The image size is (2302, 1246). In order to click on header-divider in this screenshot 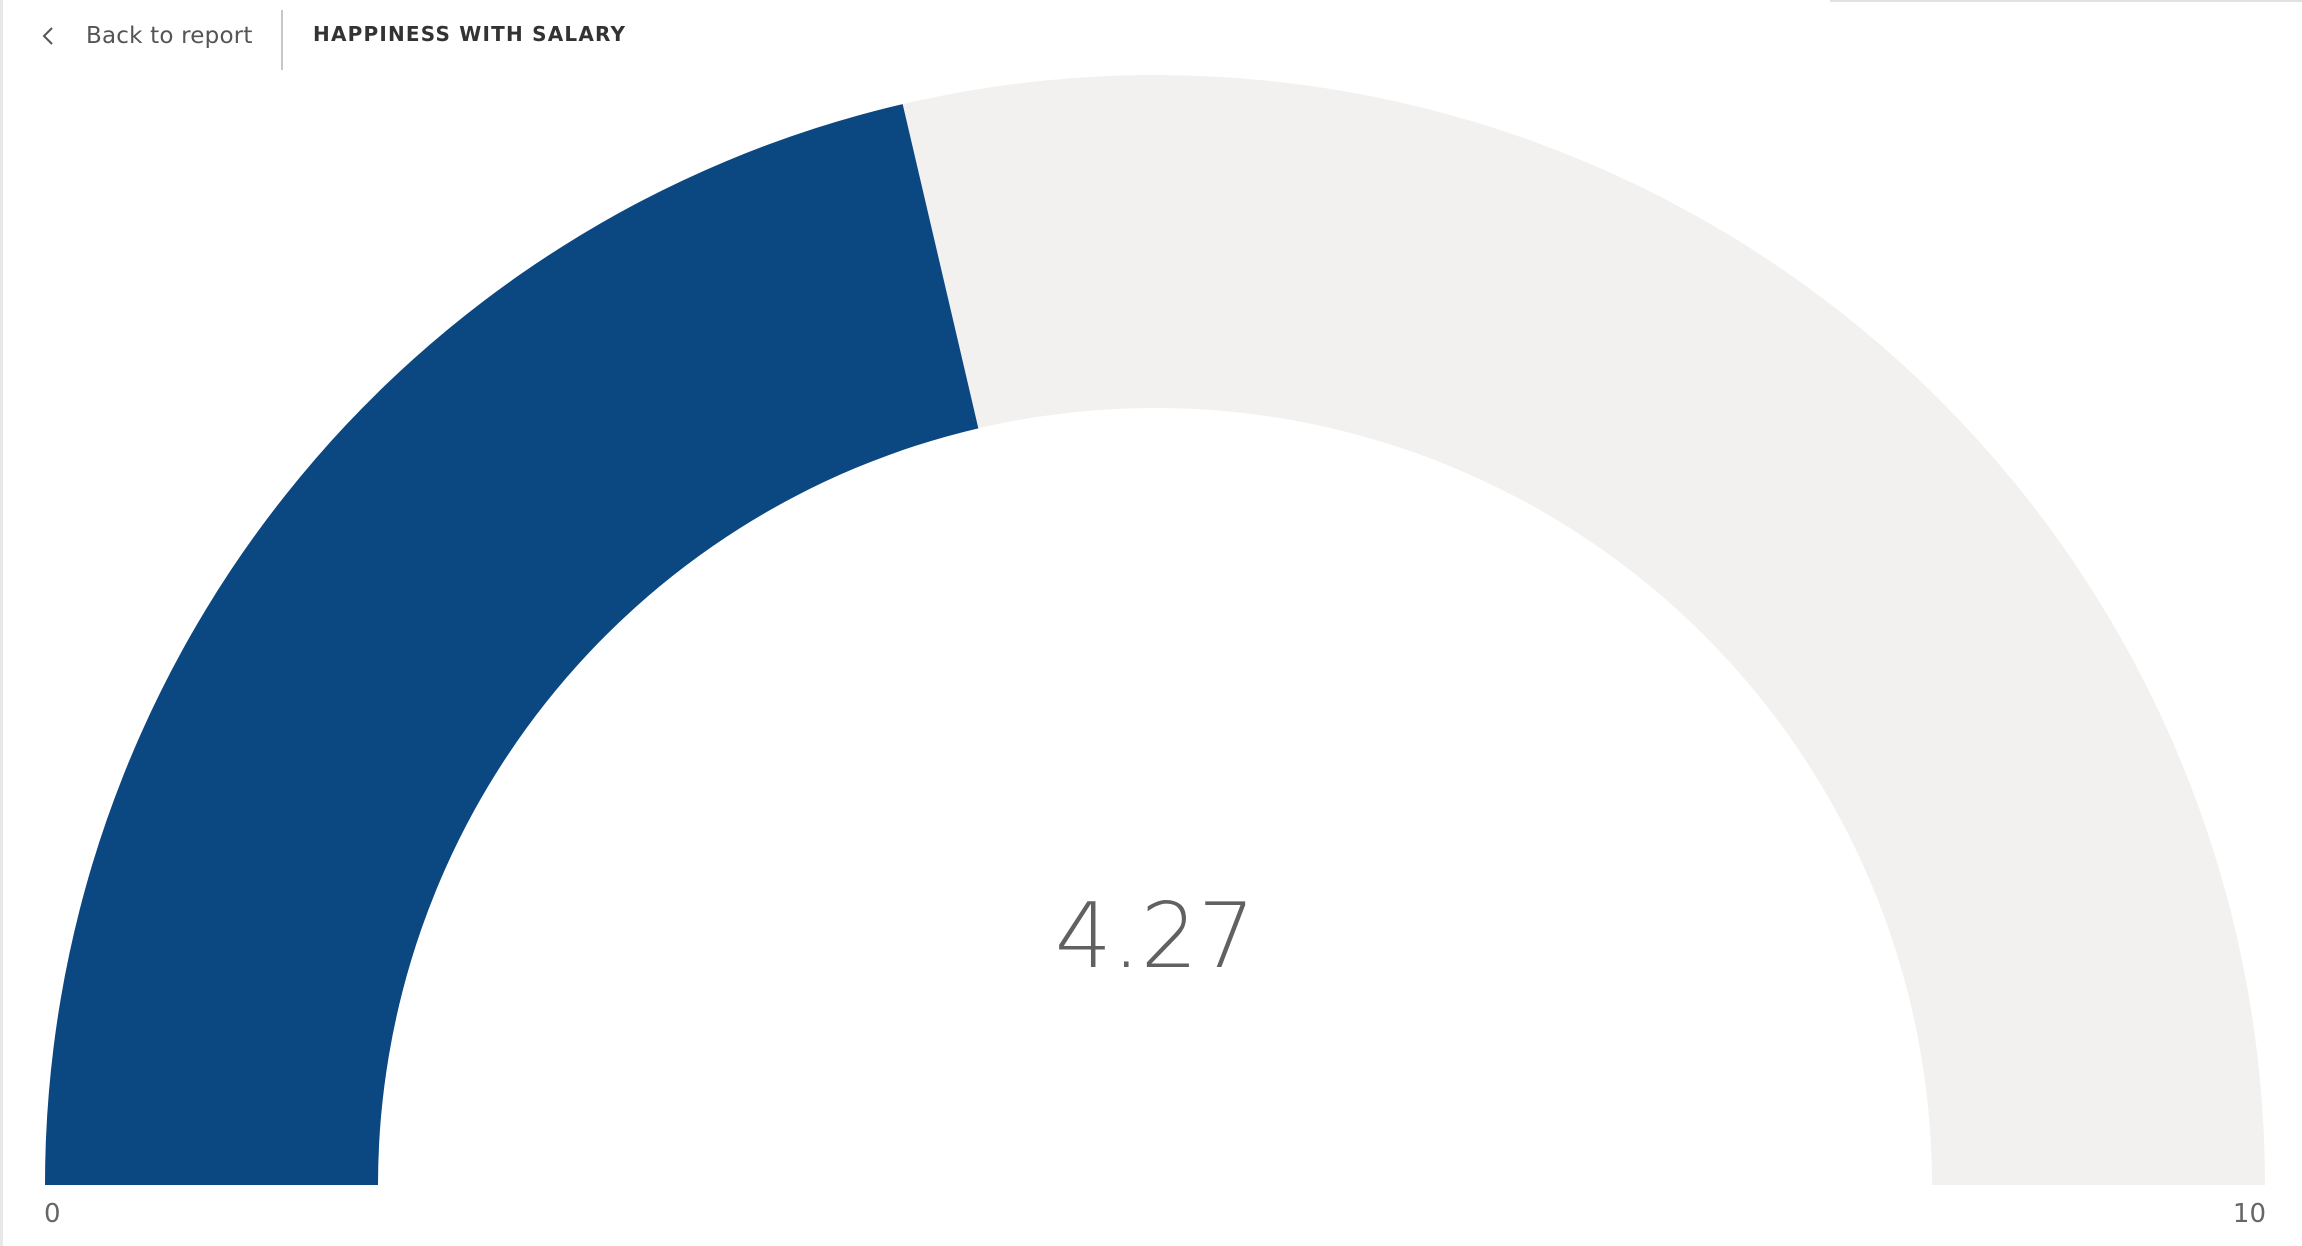, I will do `click(282, 40)`.